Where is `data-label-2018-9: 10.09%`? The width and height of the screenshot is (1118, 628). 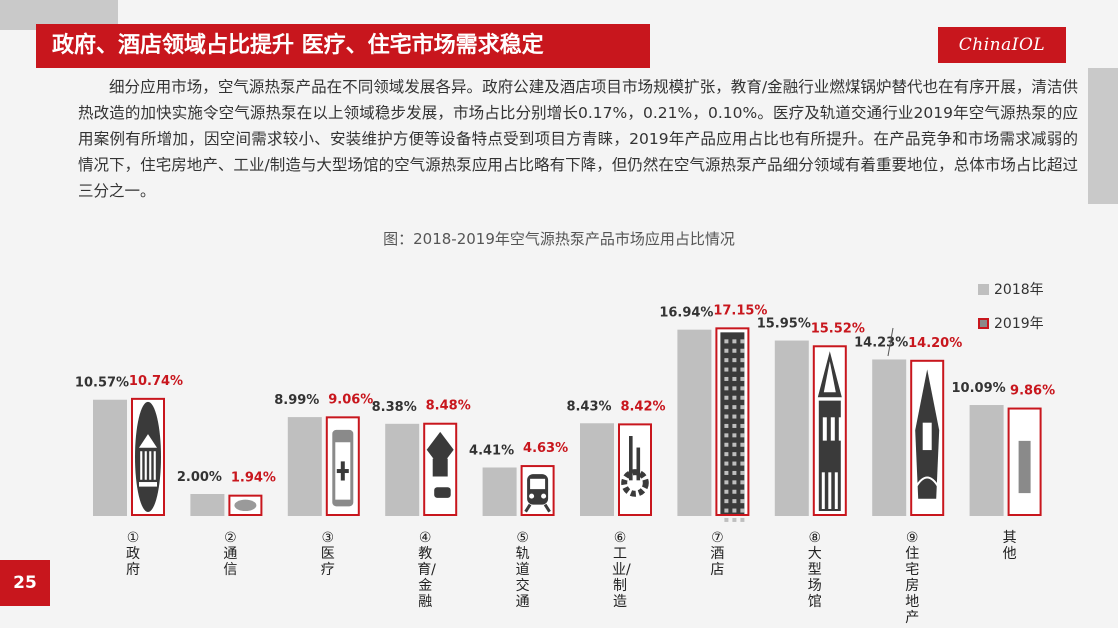
data-label-2018-9: 10.09% is located at coordinates (979, 388).